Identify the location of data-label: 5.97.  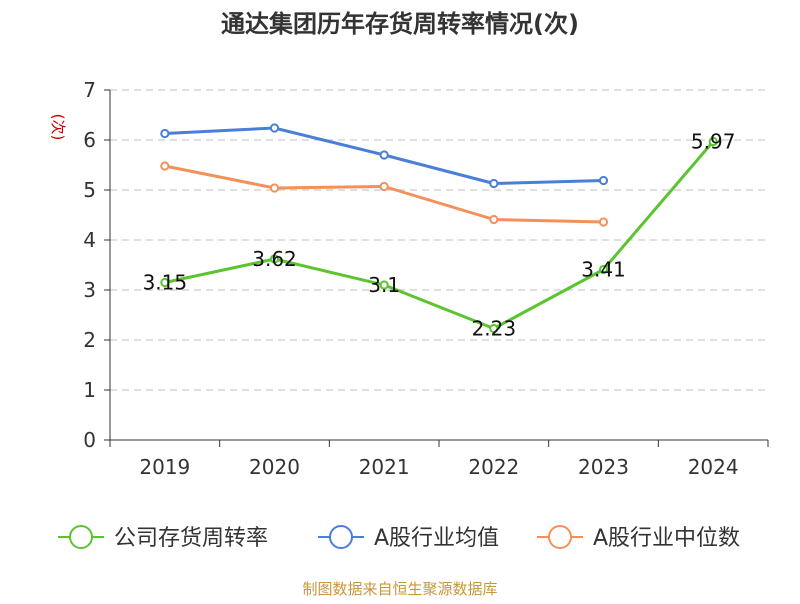
(713, 142).